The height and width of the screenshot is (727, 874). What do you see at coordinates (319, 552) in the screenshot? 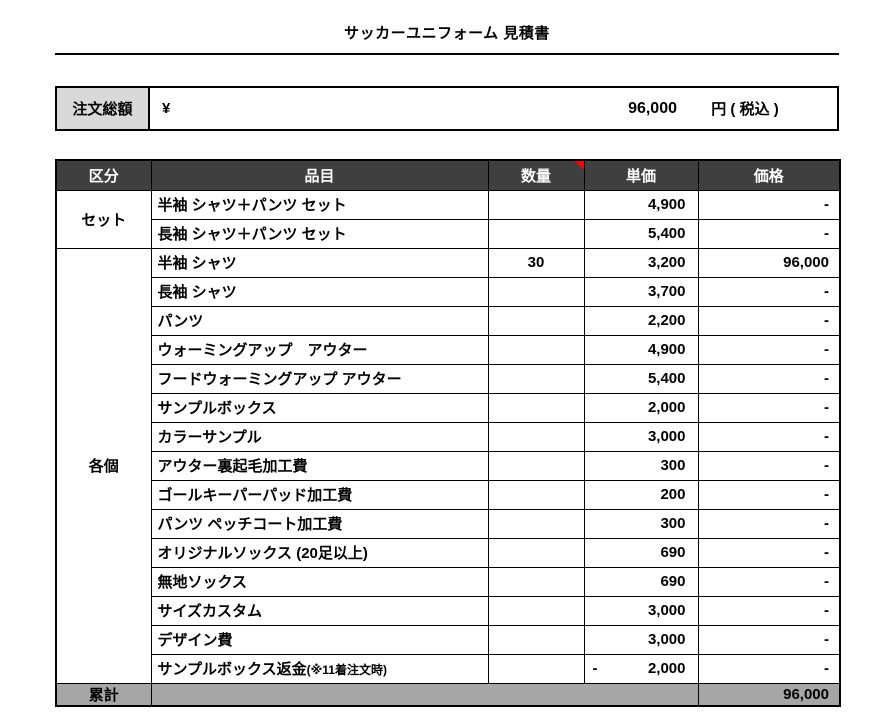
I see `item-cell: オリジナルソックス (20足以上)` at bounding box center [319, 552].